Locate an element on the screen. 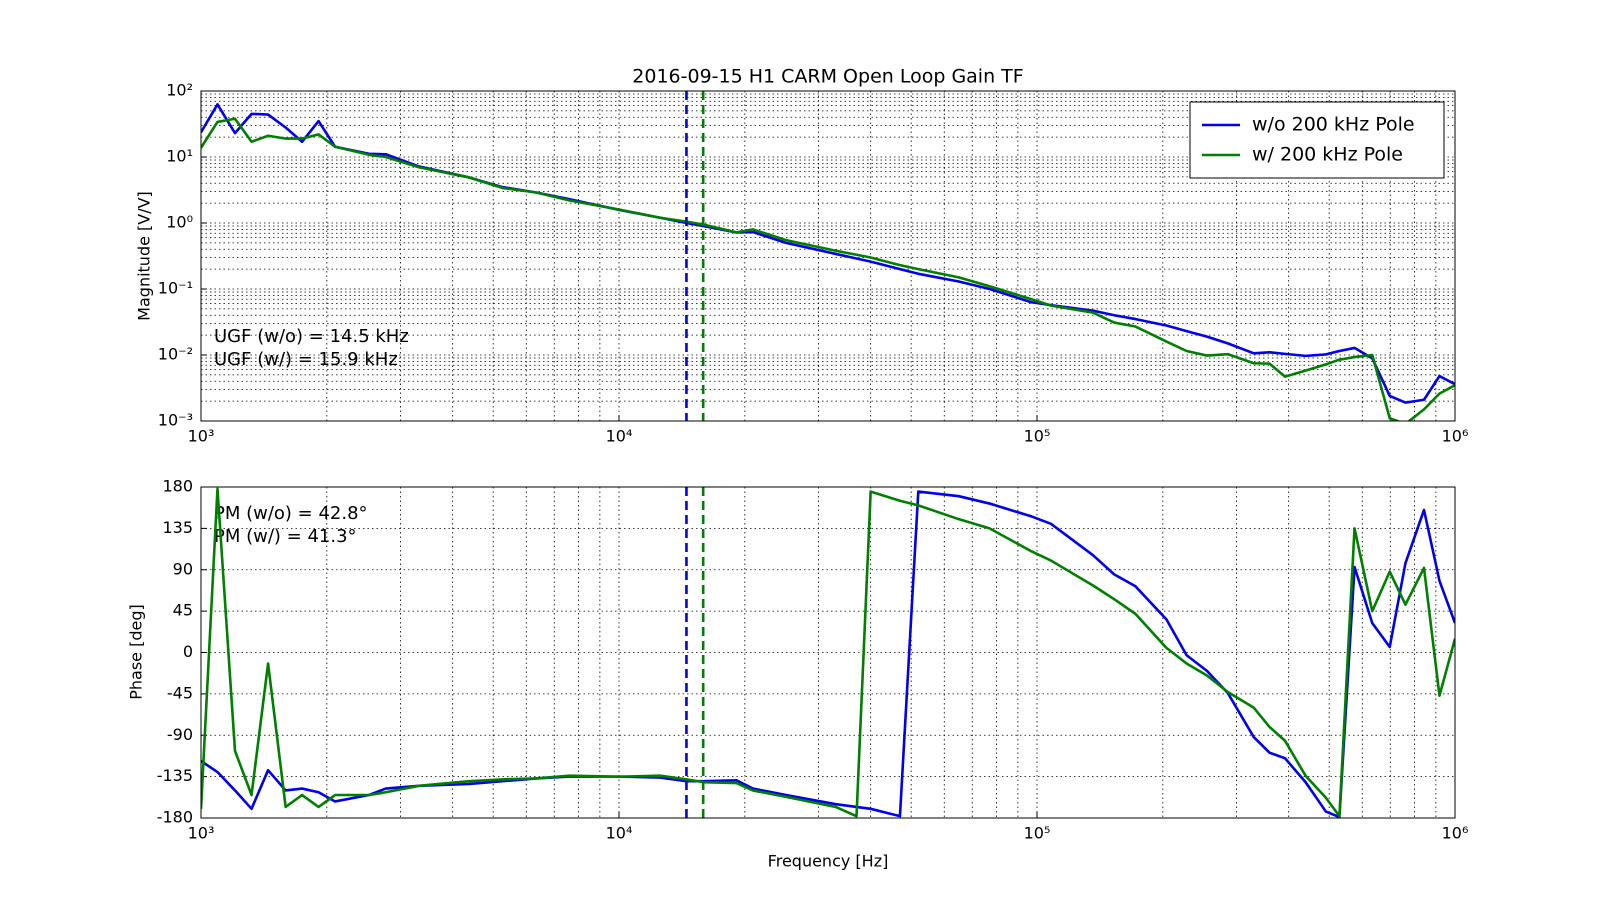 This screenshot has width=1600, height=900. legend: w/o 200 kHz Pole w/ 200 kHz Pole is located at coordinates (1317, 140).